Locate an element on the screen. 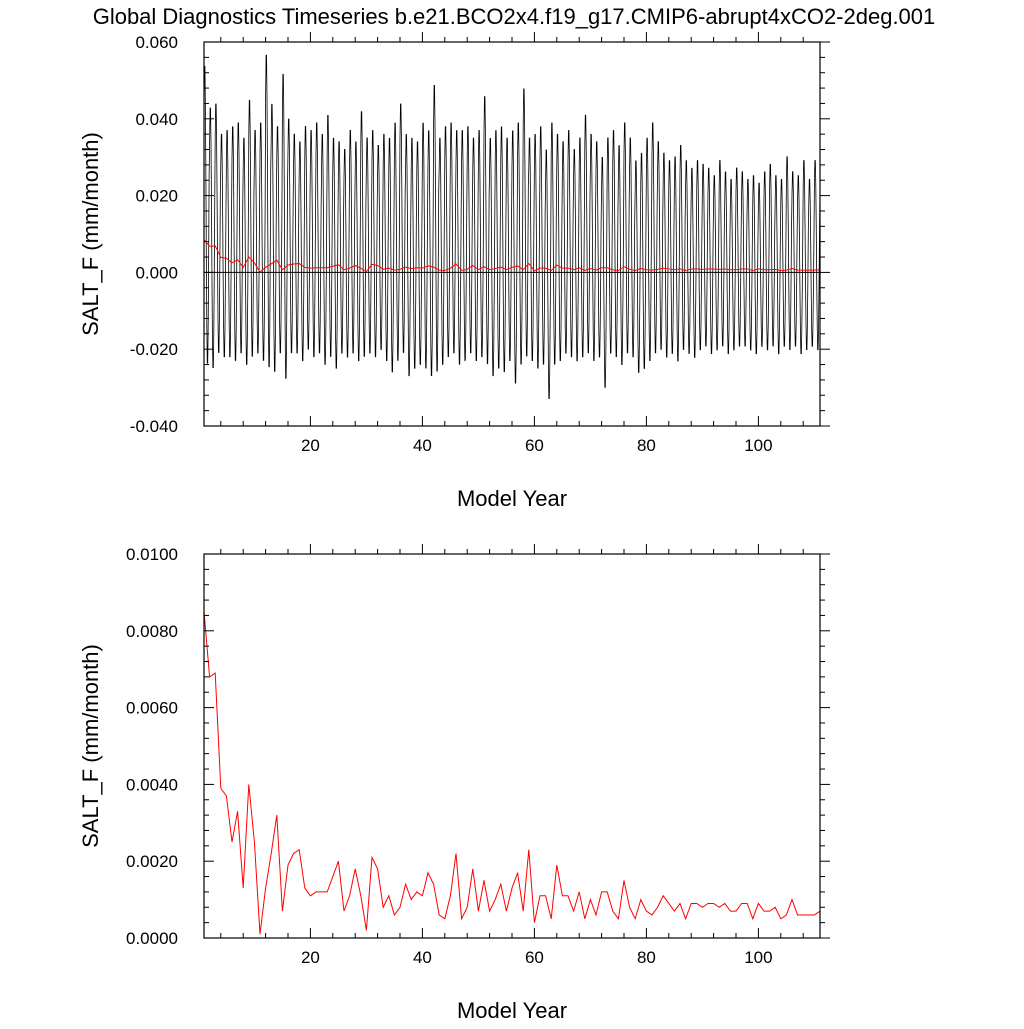 This screenshot has width=1024, height=1029. y-tick-label: 0.020 is located at coordinates (156, 196).